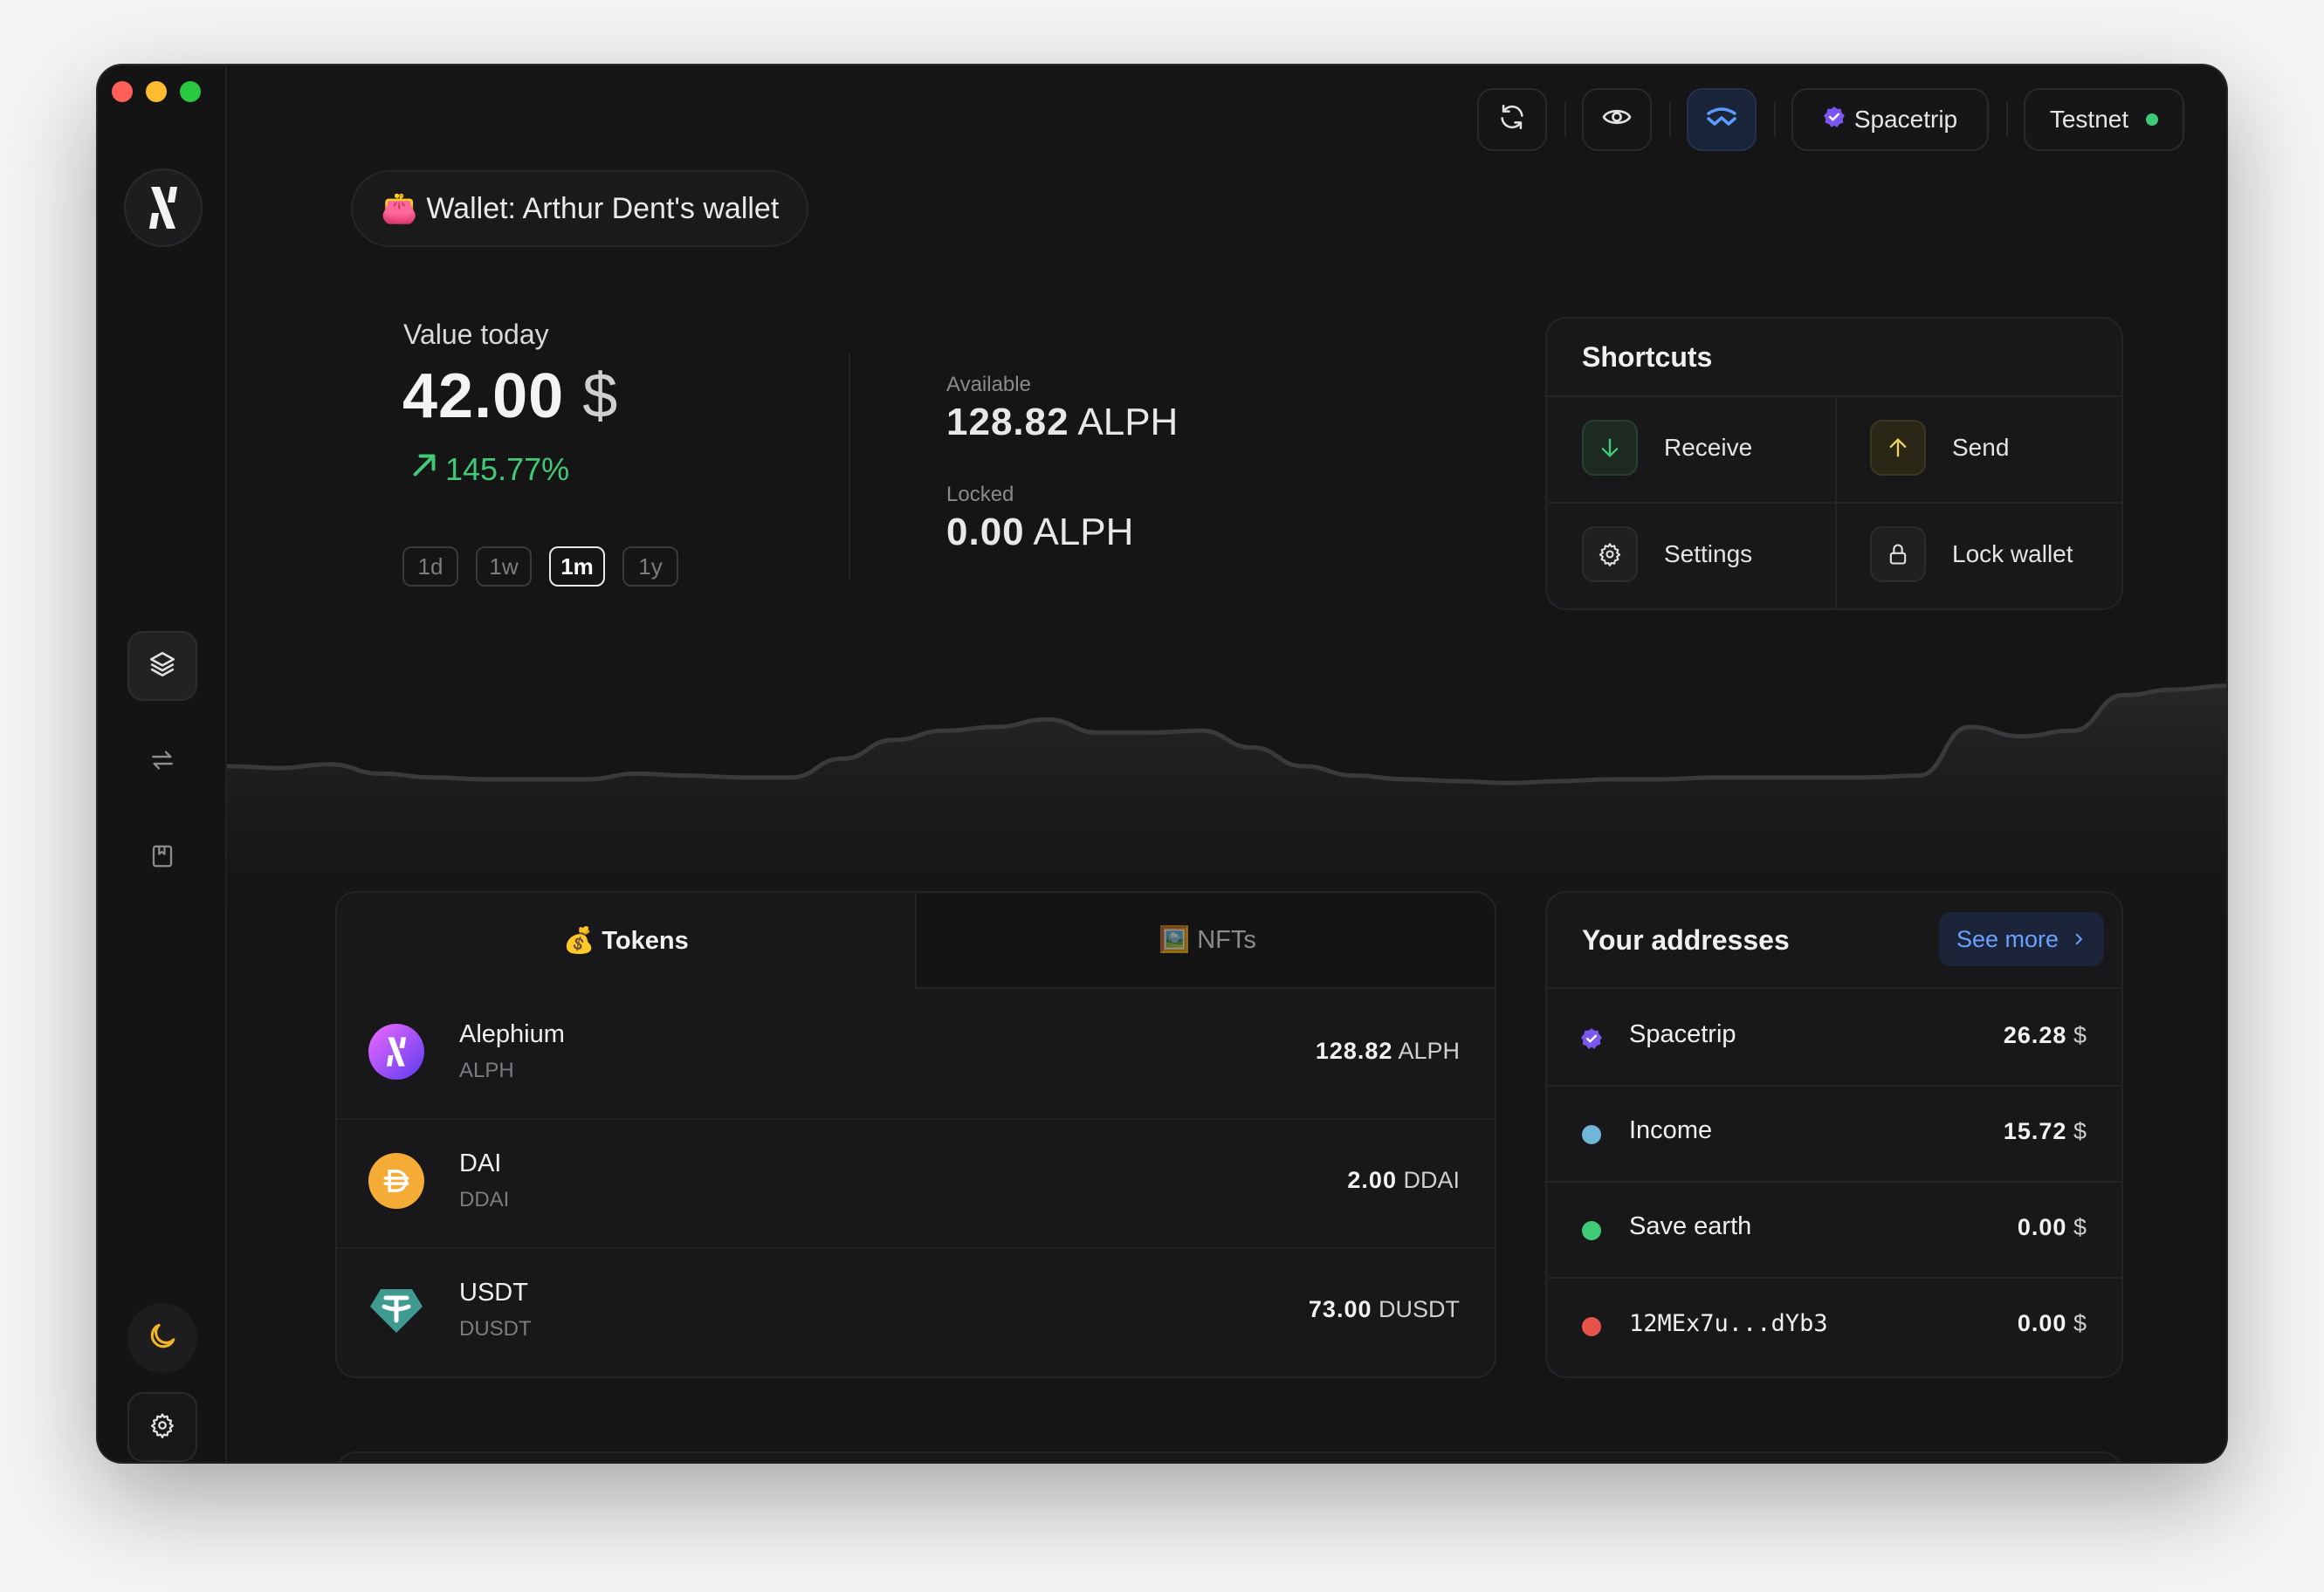 Image resolution: width=2324 pixels, height=1592 pixels. What do you see at coordinates (1175, 940) in the screenshot?
I see `picture-icon: 🖼️` at bounding box center [1175, 940].